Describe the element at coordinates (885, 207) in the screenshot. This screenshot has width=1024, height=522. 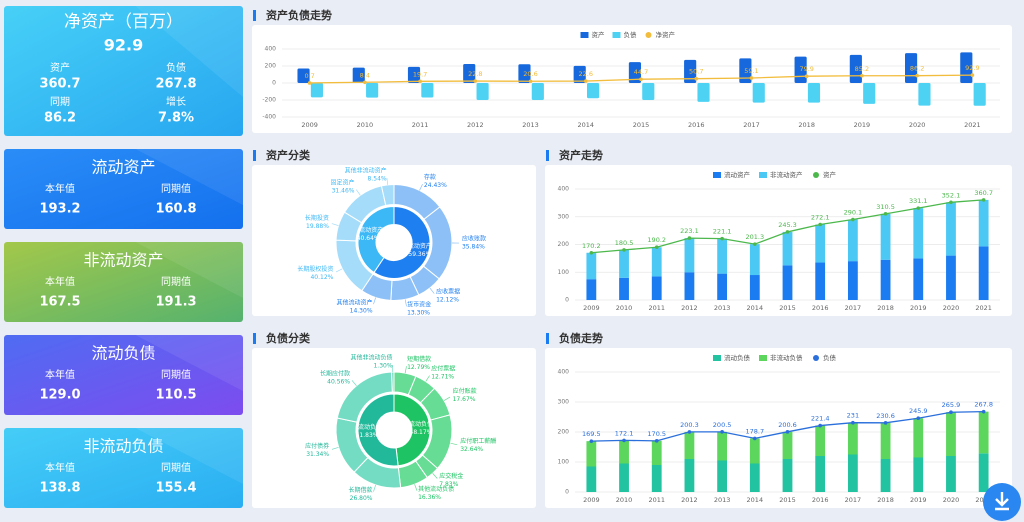
I see `data-label: 310.5` at that location.